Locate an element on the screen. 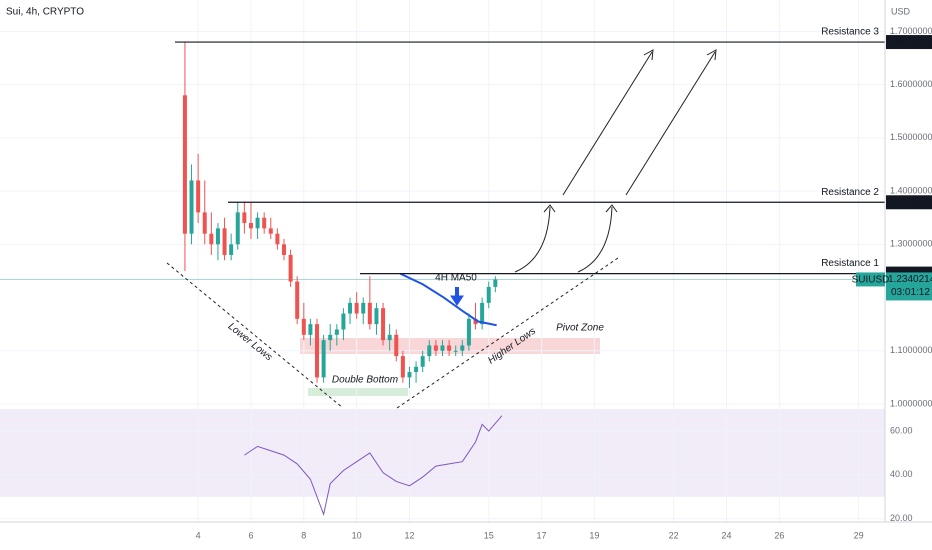  resistance-name: Resistance 3 is located at coordinates (850, 32).